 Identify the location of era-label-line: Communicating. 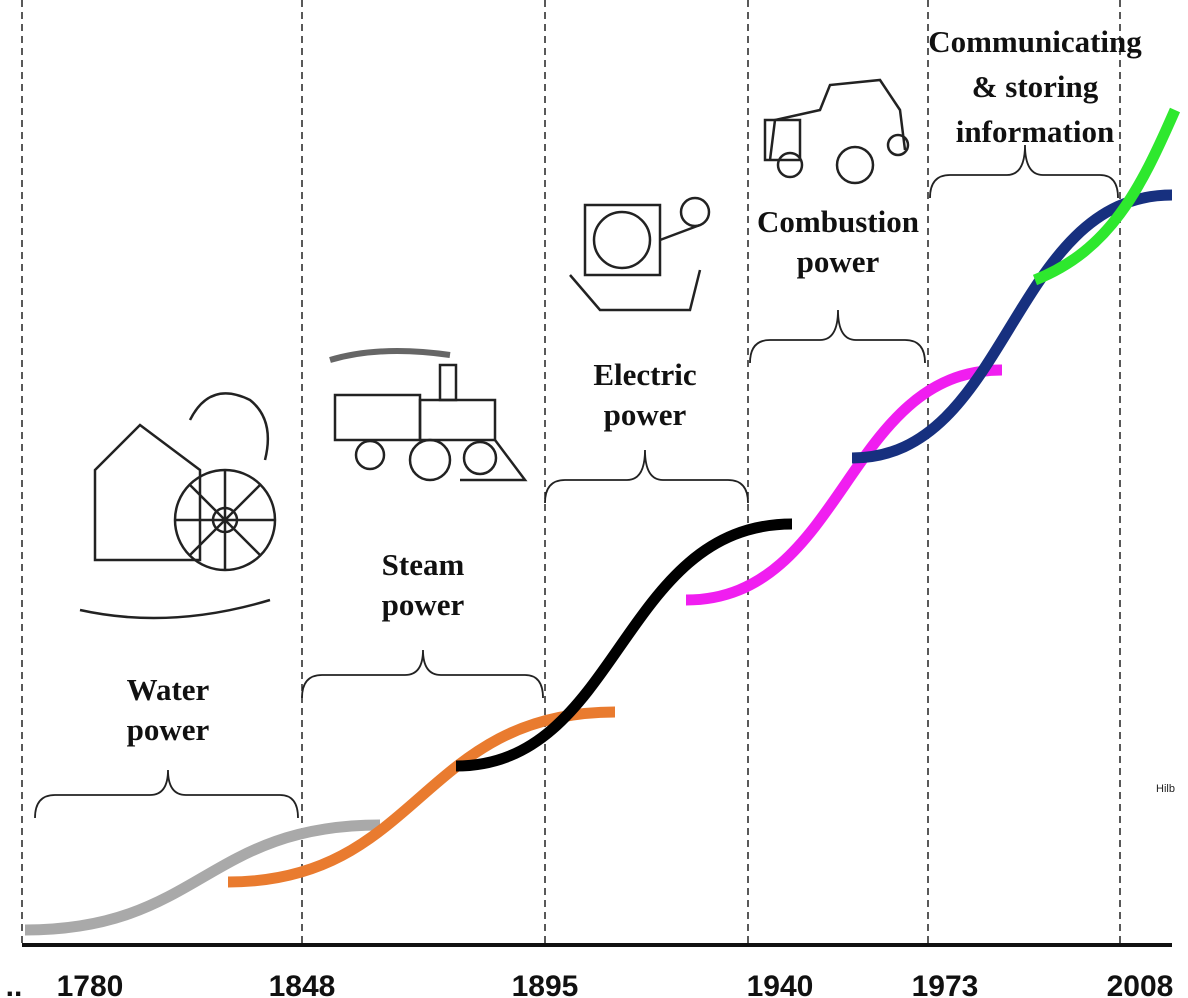
(1035, 41).